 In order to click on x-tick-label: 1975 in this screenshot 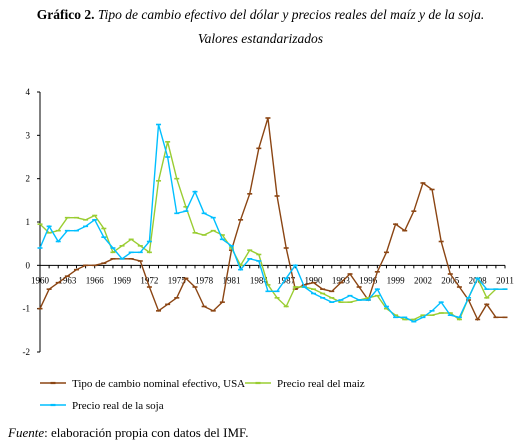, I will do `click(177, 280)`.